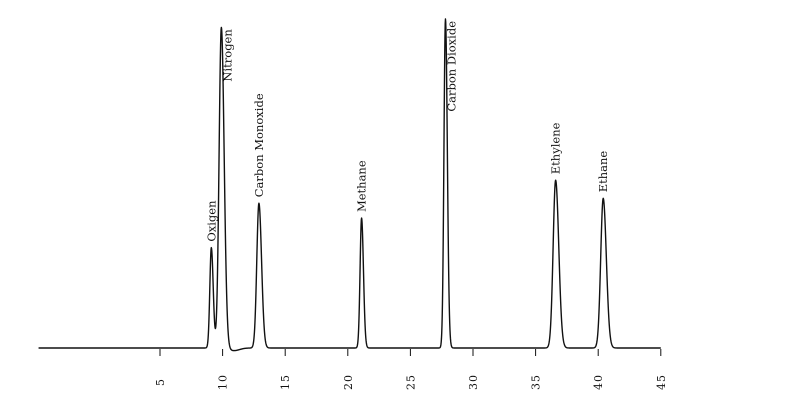 The width and height of the screenshot is (800, 400). What do you see at coordinates (348, 382) in the screenshot?
I see `x-tick-label-20: 20` at bounding box center [348, 382].